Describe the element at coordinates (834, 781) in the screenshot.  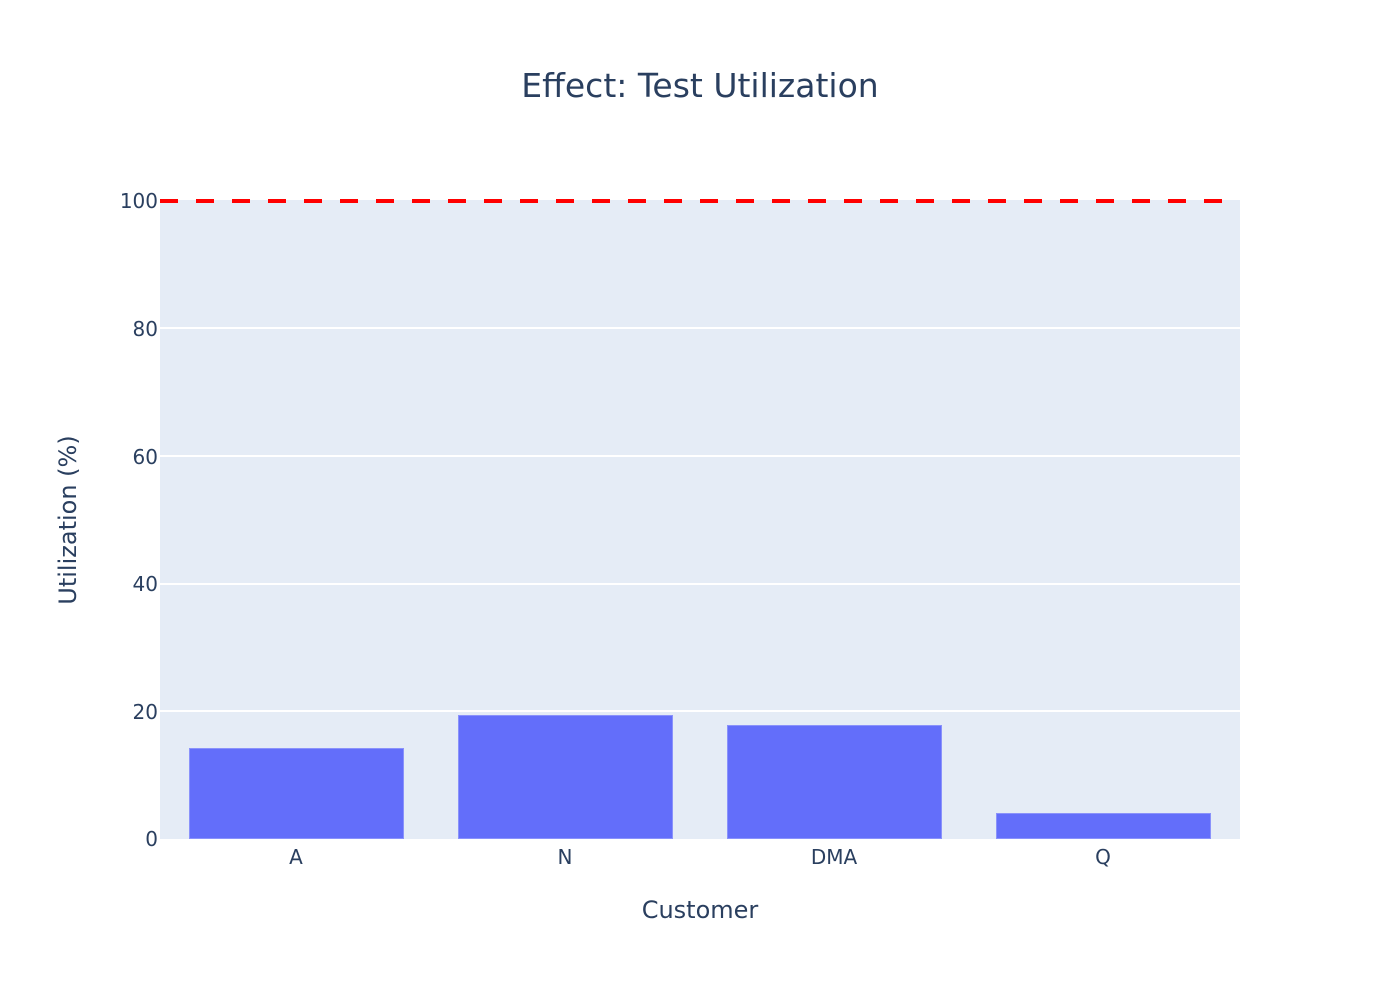
I see `bar-dma` at that location.